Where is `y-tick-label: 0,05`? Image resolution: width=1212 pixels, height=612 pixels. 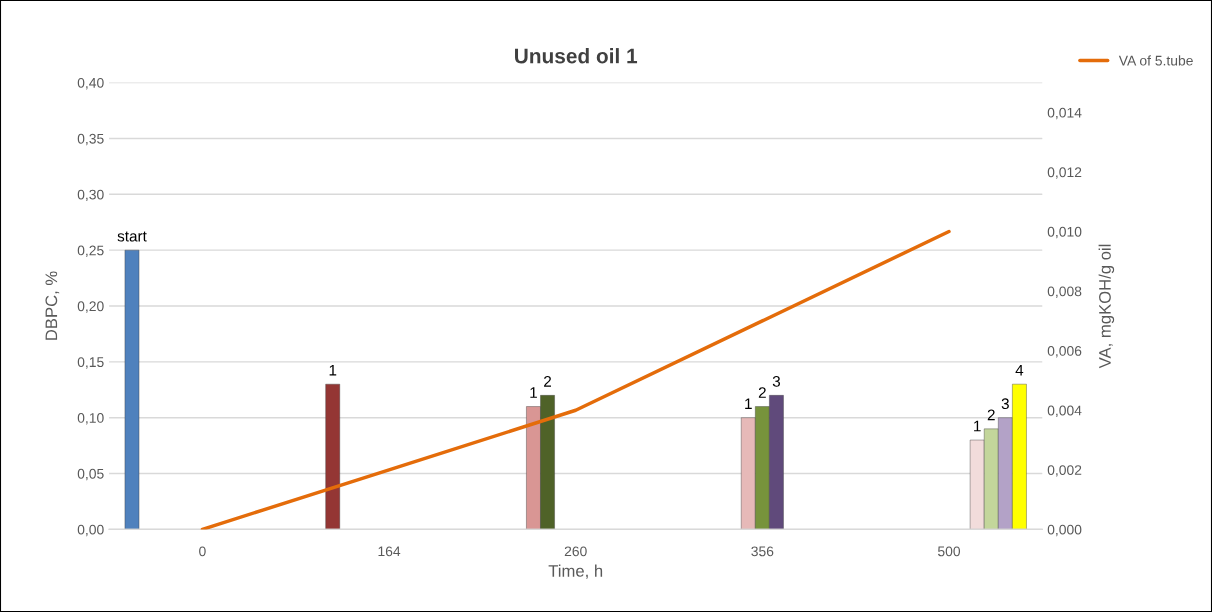 y-tick-label: 0,05 is located at coordinates (90, 474).